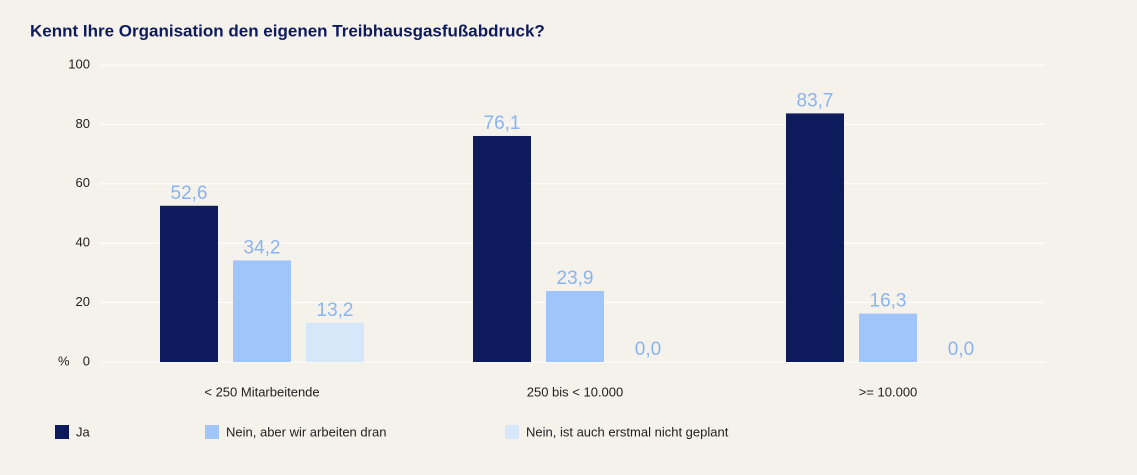  What do you see at coordinates (83, 431) in the screenshot?
I see `legend-label: Ja` at bounding box center [83, 431].